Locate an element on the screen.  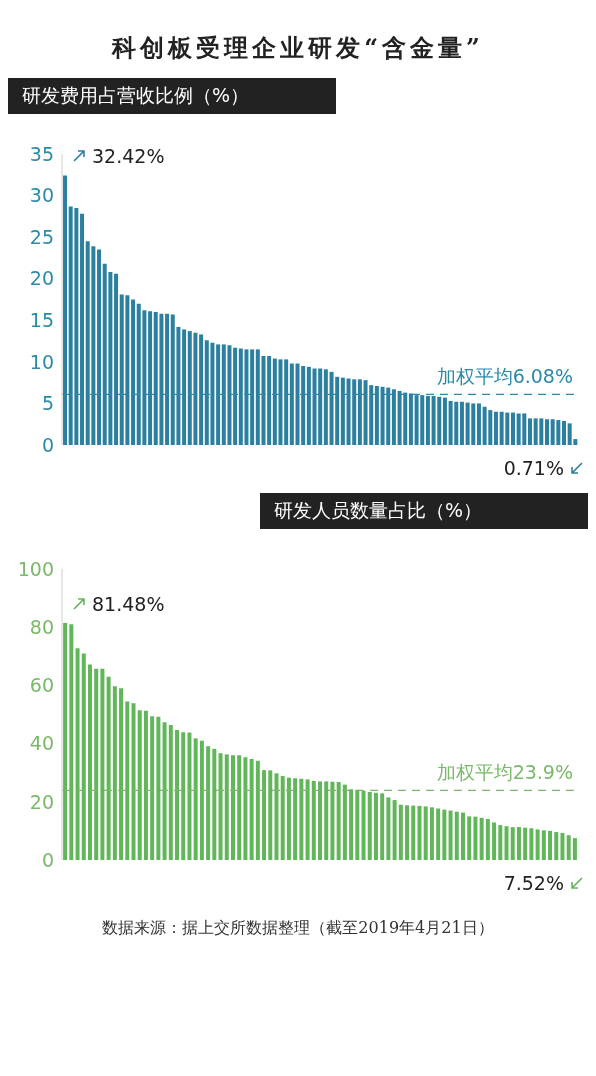
source-note: 数据来源：据上交所数据整理（截至2019年4月21日） is located at coordinates (298, 928).